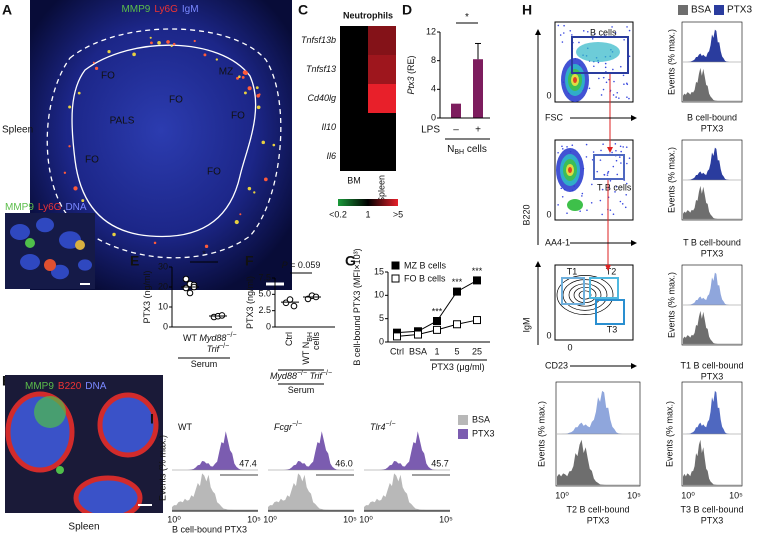 The width and height of the screenshot is (771, 534). Describe the element at coordinates (378, 427) in the screenshot. I see `italic-part: Tlr4` at that location.